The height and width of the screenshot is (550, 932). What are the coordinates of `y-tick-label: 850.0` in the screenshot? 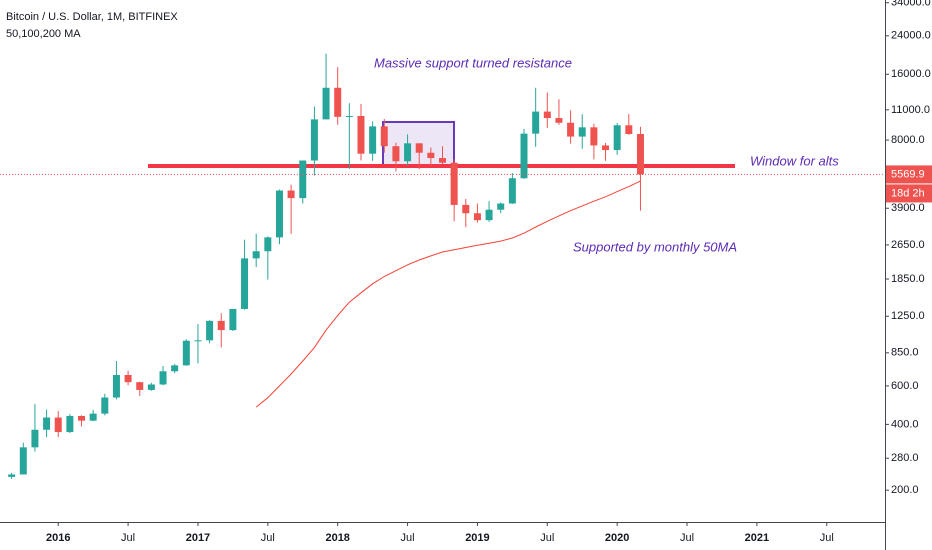 It's located at (905, 353).